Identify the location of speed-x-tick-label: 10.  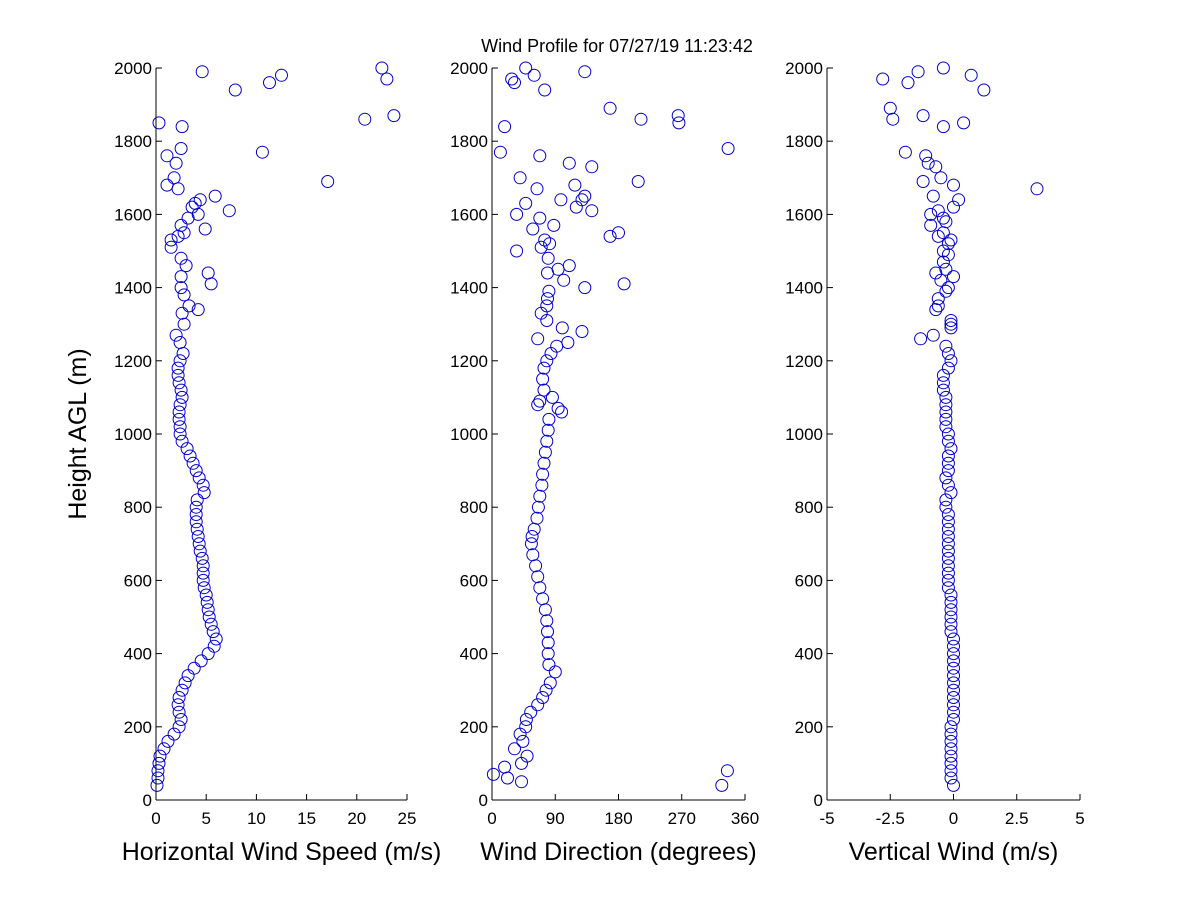
(256, 818).